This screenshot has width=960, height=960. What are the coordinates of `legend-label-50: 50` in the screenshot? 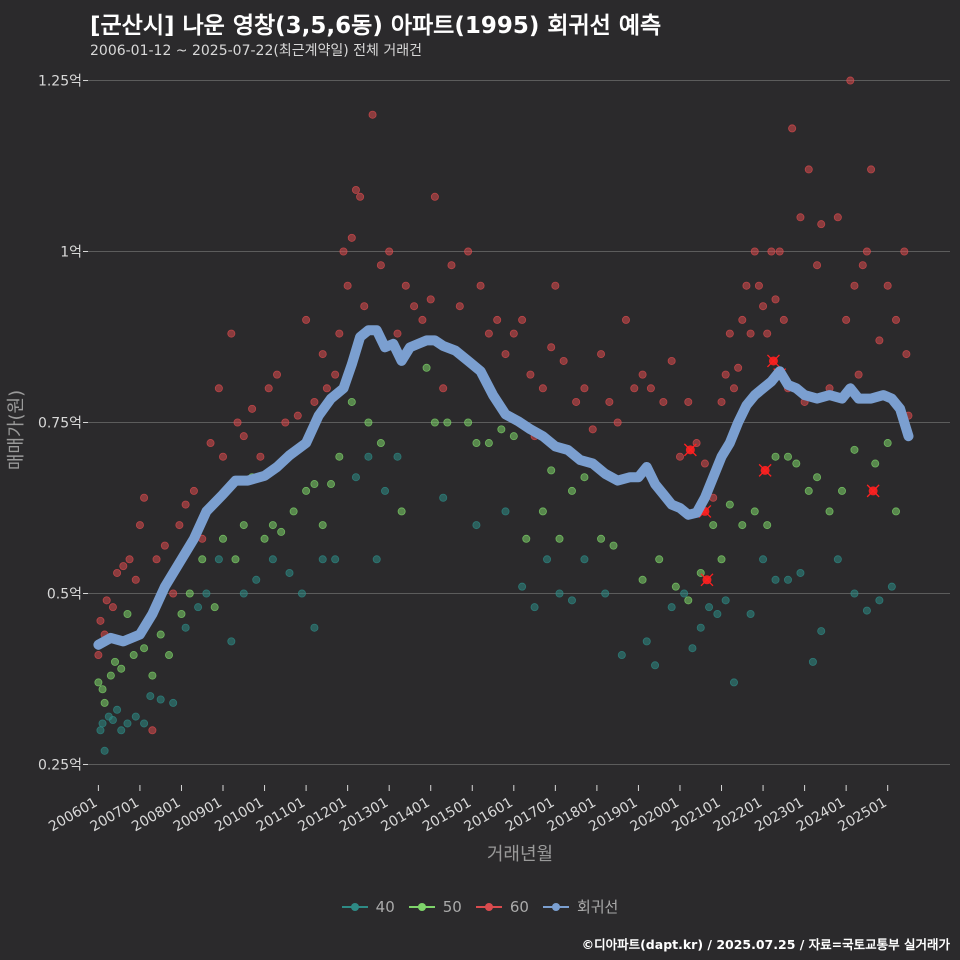 It's located at (452, 906).